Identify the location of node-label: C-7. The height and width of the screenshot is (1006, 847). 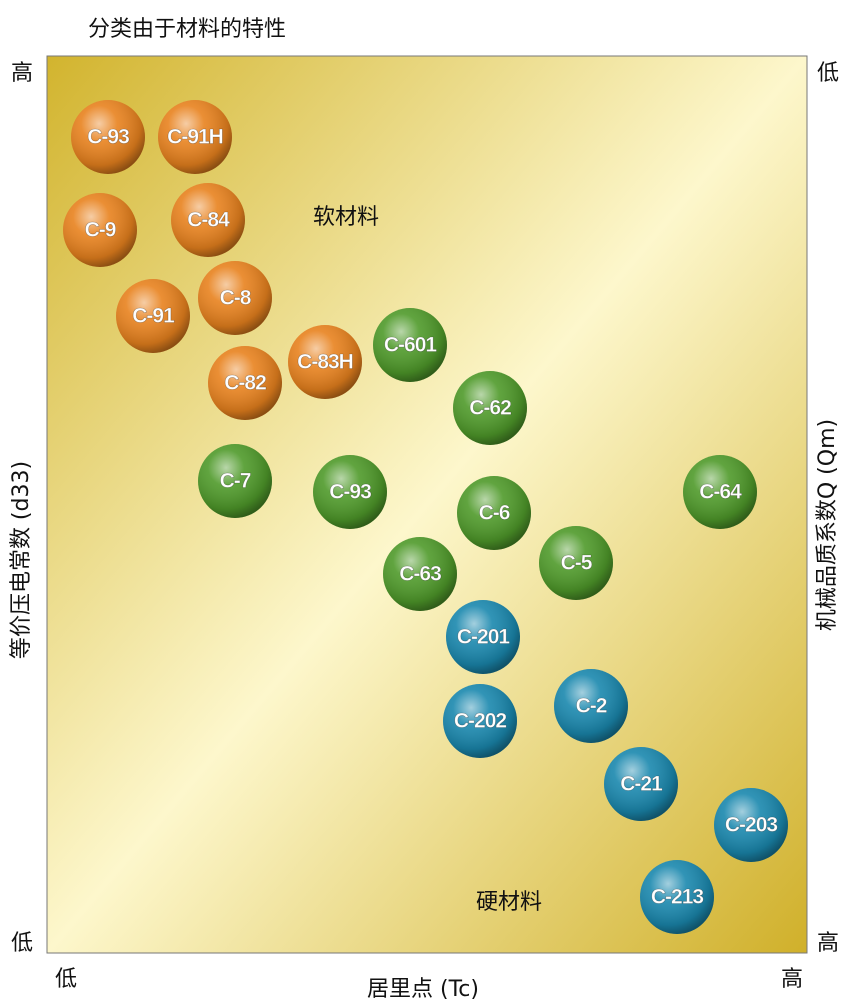
(235, 481).